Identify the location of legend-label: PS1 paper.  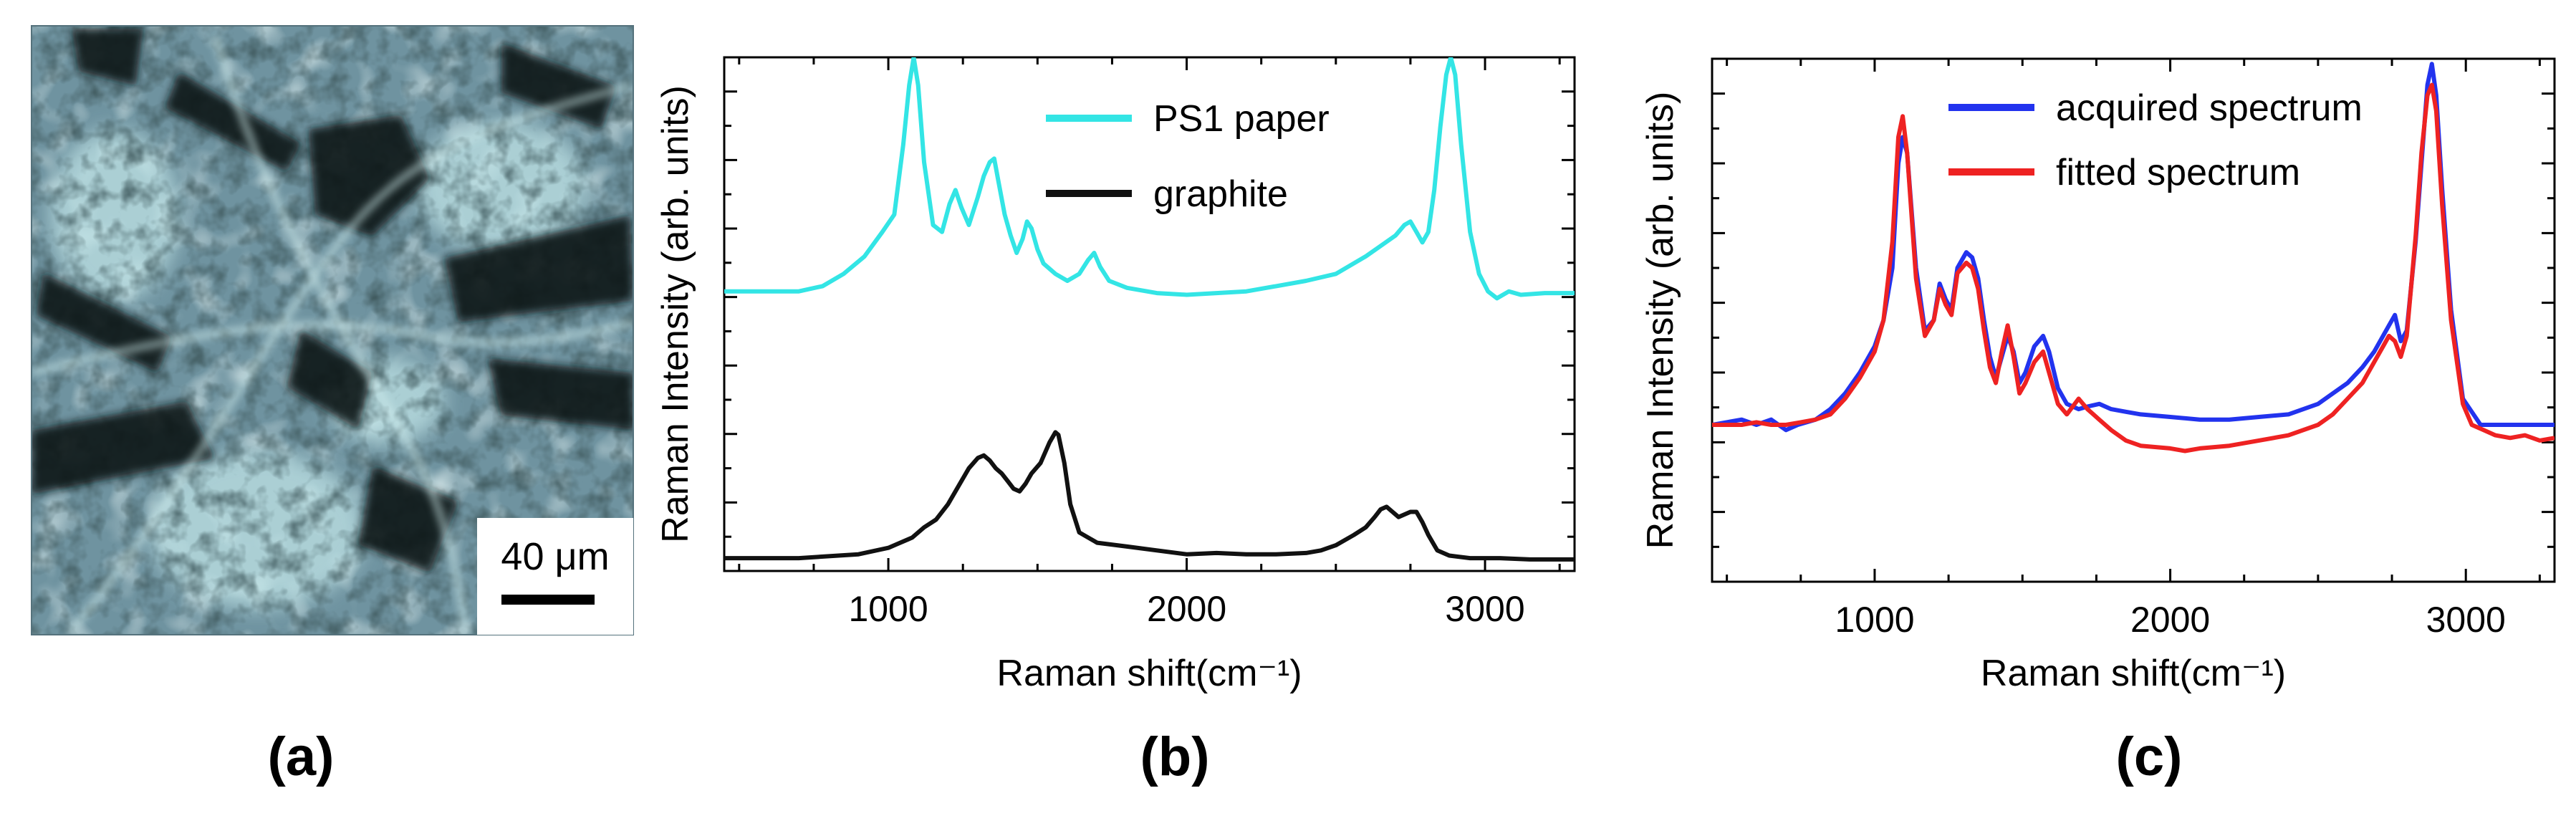
(1242, 119).